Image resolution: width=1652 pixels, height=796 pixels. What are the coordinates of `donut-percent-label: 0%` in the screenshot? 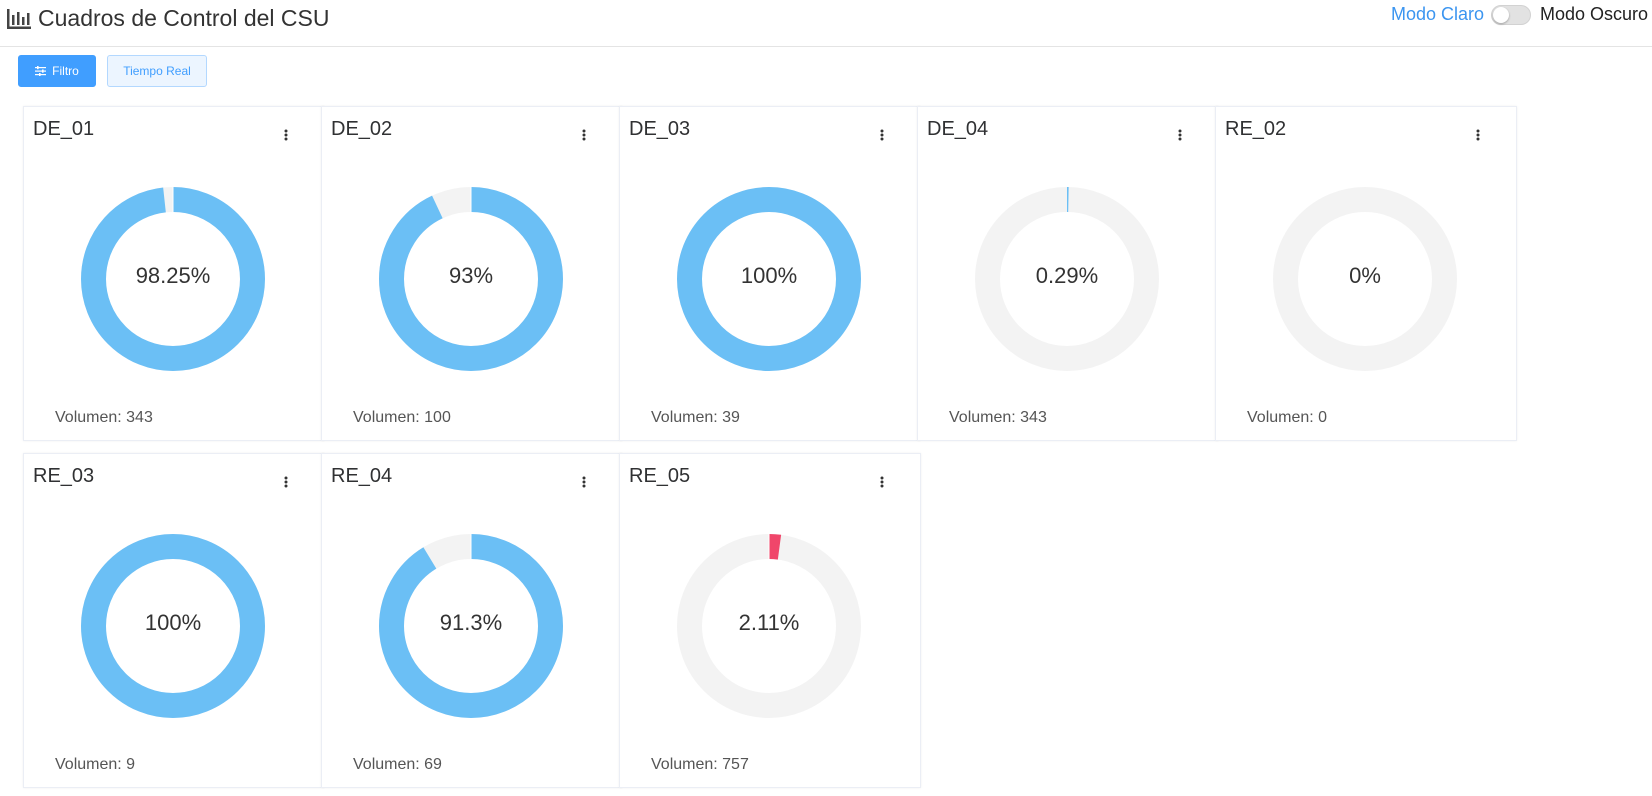 It's located at (1365, 275).